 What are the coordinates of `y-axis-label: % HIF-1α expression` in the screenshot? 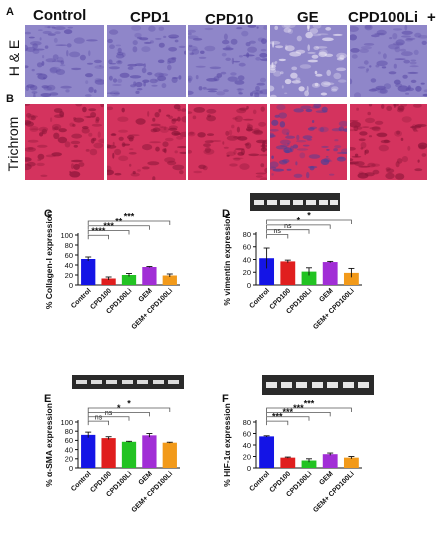 It's located at (227, 445).